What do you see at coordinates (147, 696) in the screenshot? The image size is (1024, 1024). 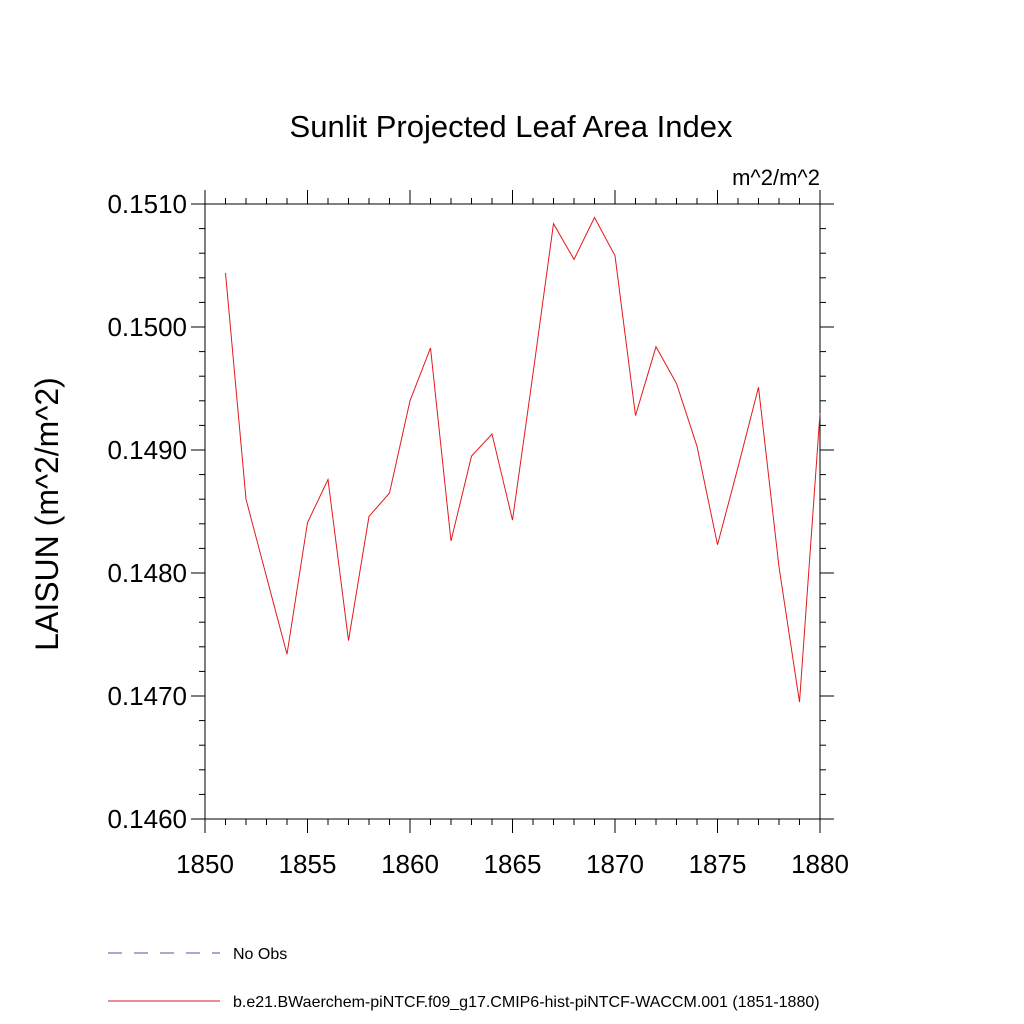 I see `y-tick-label: 0.1470` at bounding box center [147, 696].